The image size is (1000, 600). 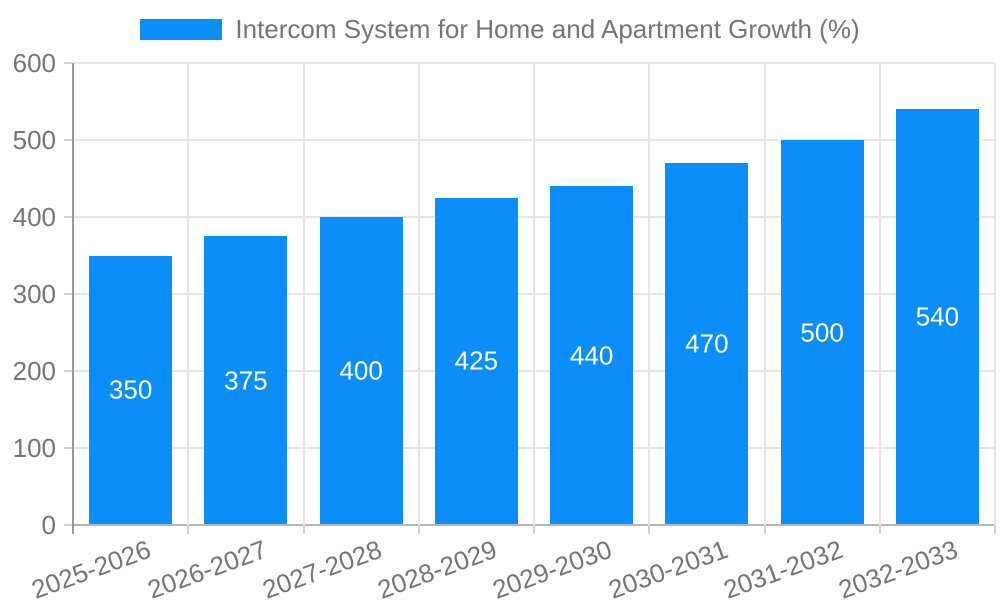 What do you see at coordinates (73, 298) in the screenshot?
I see `y-axis-line` at bounding box center [73, 298].